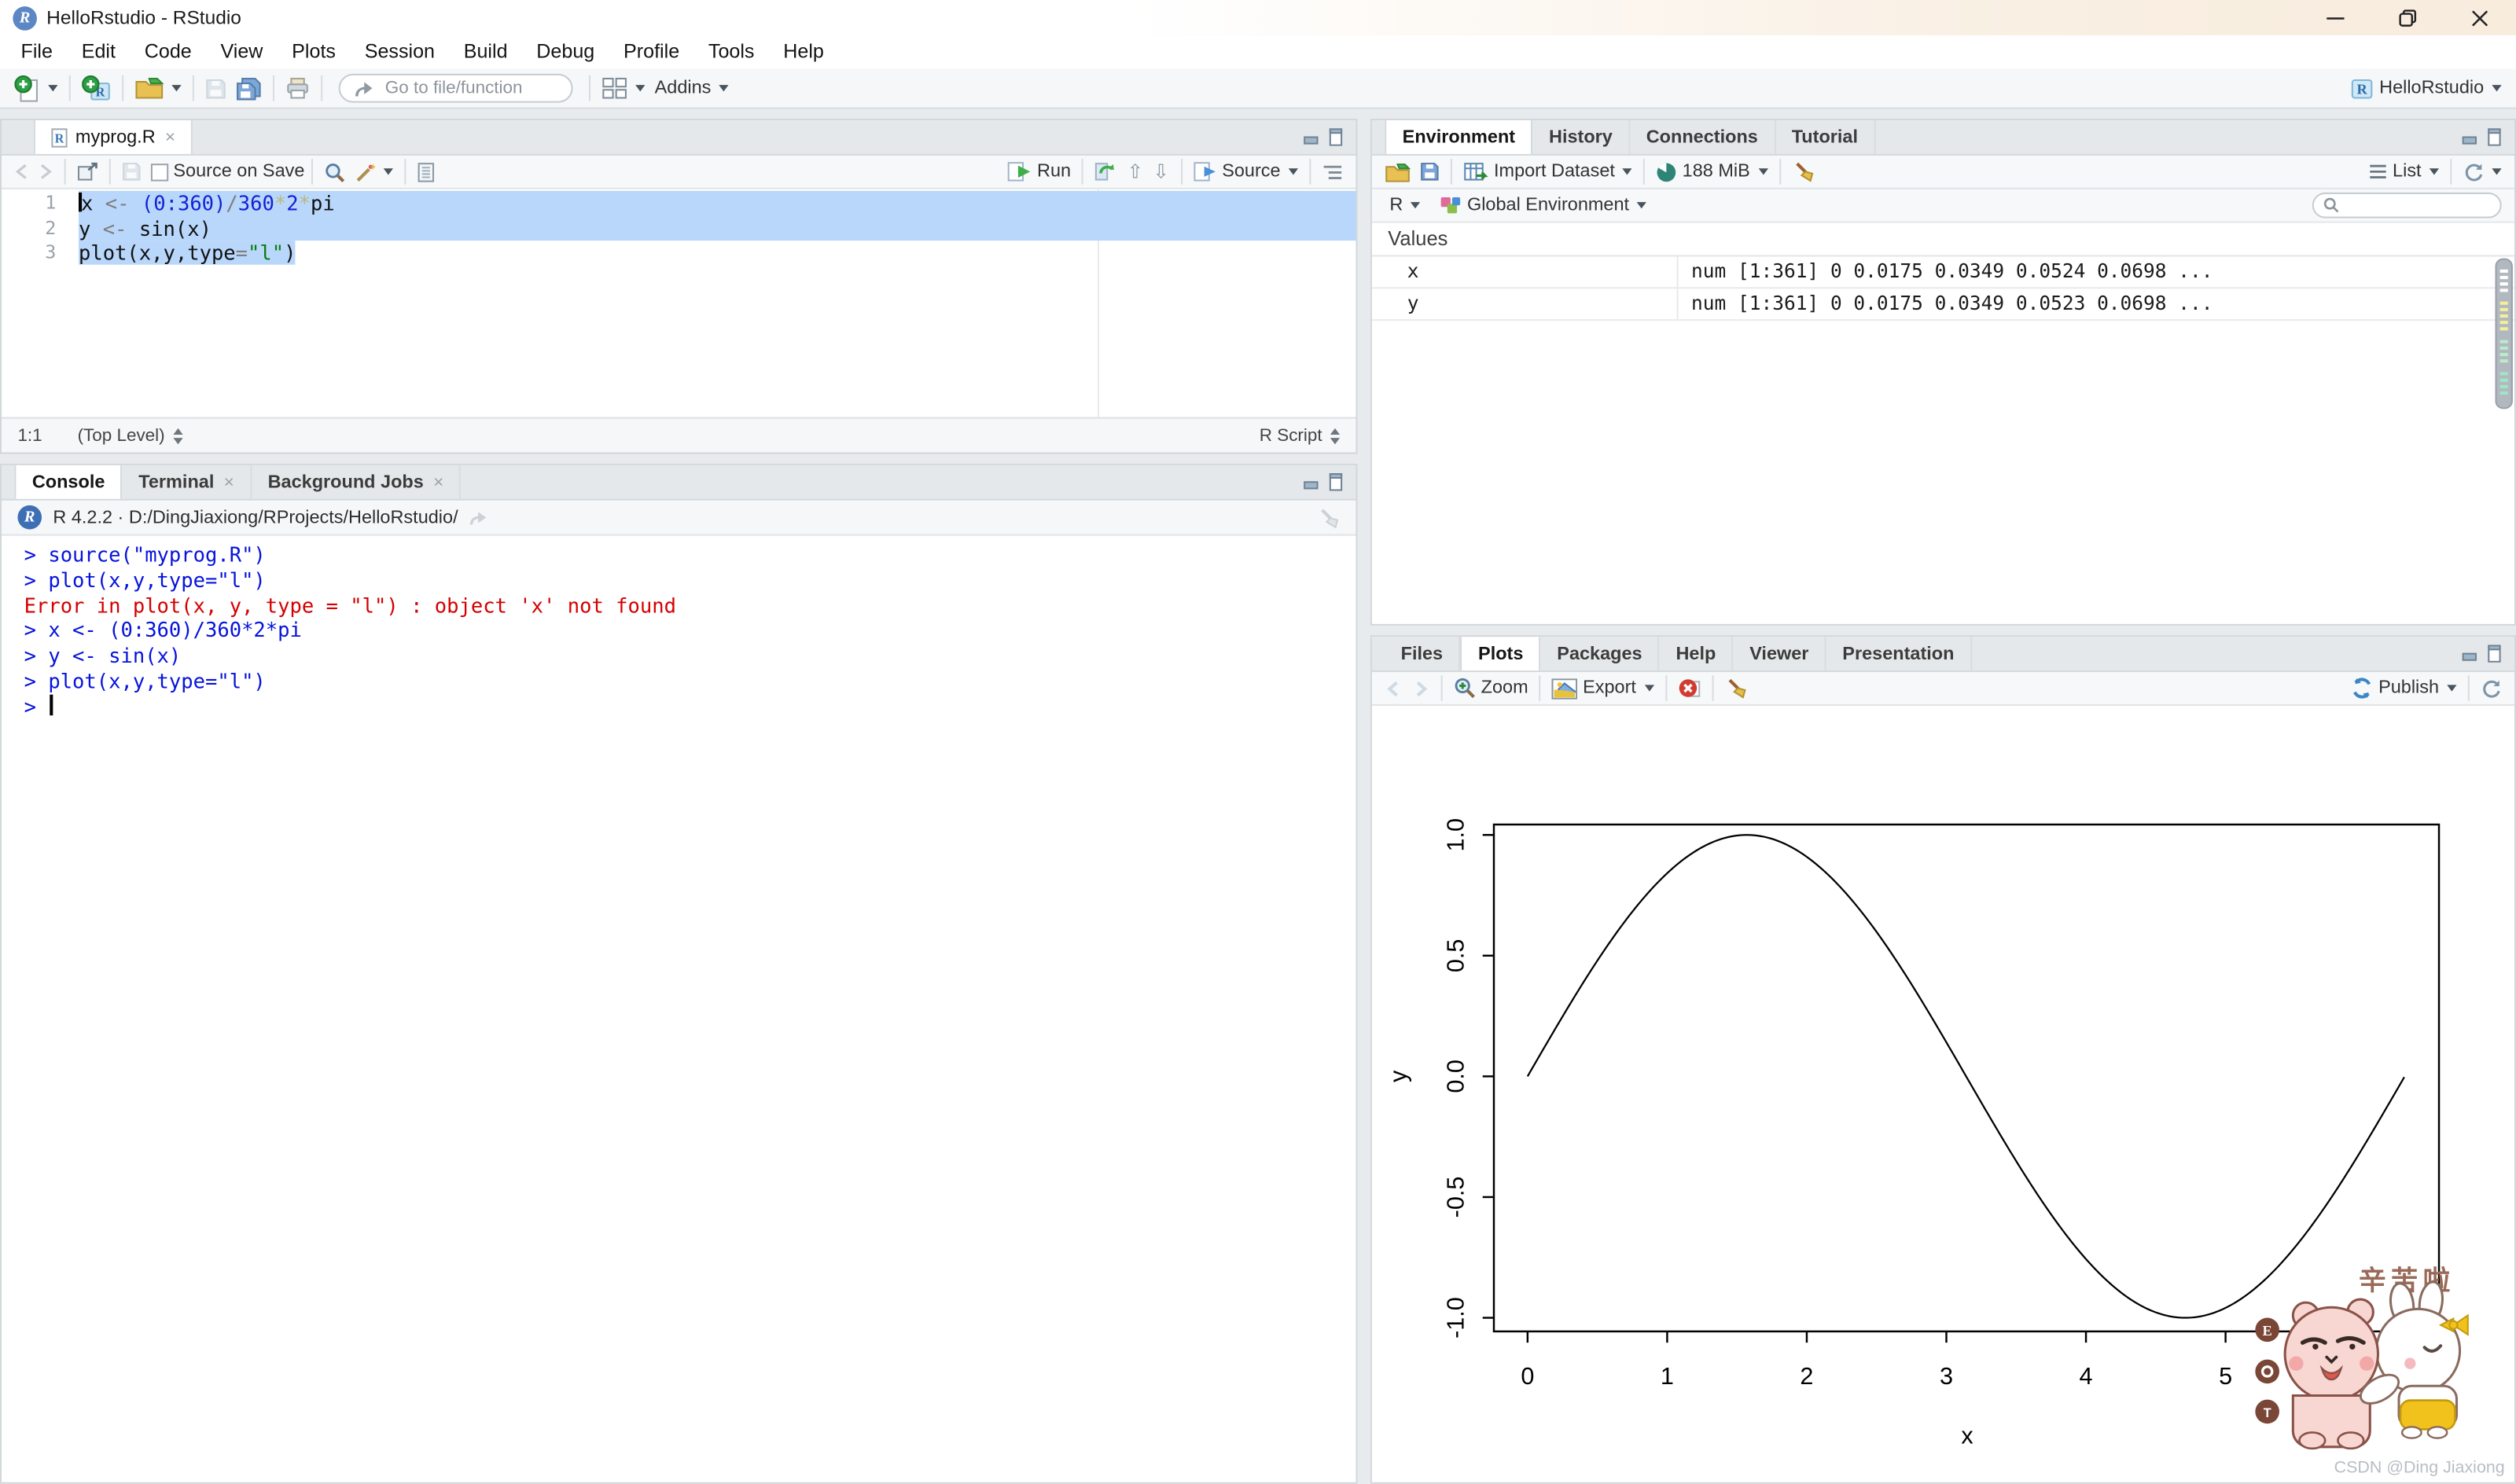  I want to click on rerun-button, so click(1107, 172).